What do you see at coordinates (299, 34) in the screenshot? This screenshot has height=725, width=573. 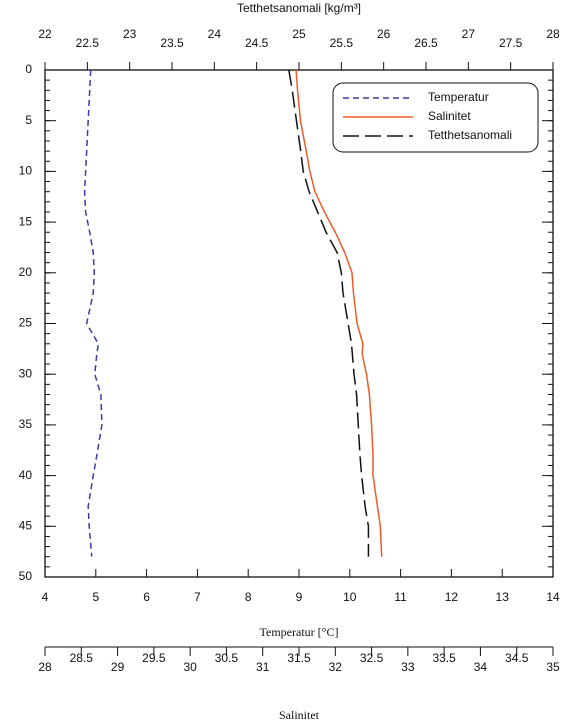 I see `top-tick-label: 25` at bounding box center [299, 34].